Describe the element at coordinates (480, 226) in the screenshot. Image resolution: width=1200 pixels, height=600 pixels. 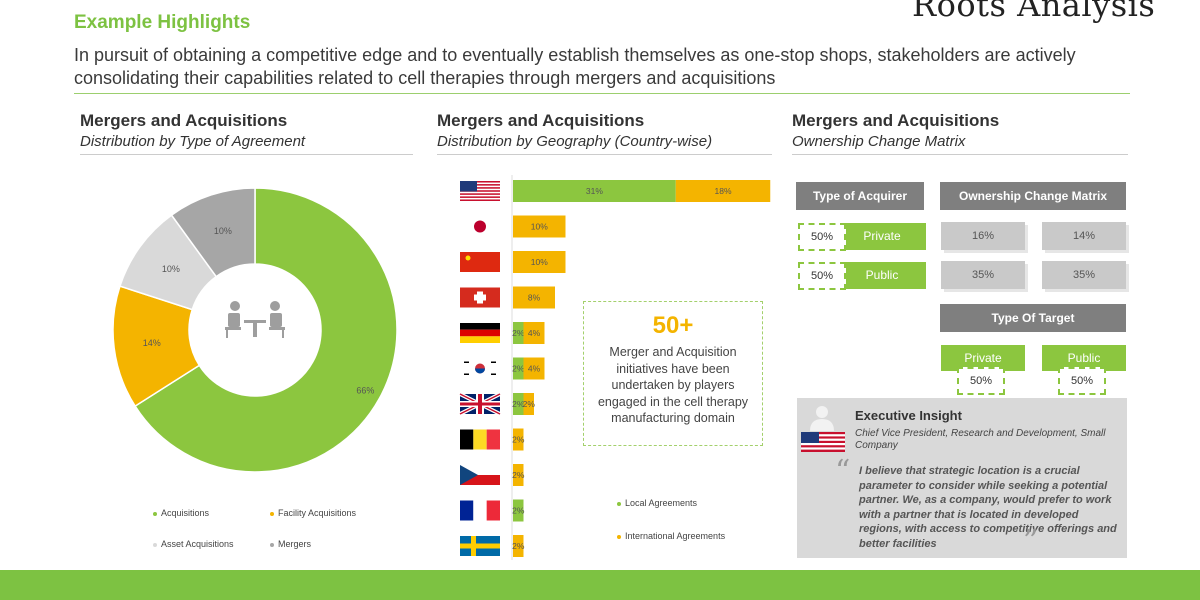
I see `japan-flag-icon` at that location.